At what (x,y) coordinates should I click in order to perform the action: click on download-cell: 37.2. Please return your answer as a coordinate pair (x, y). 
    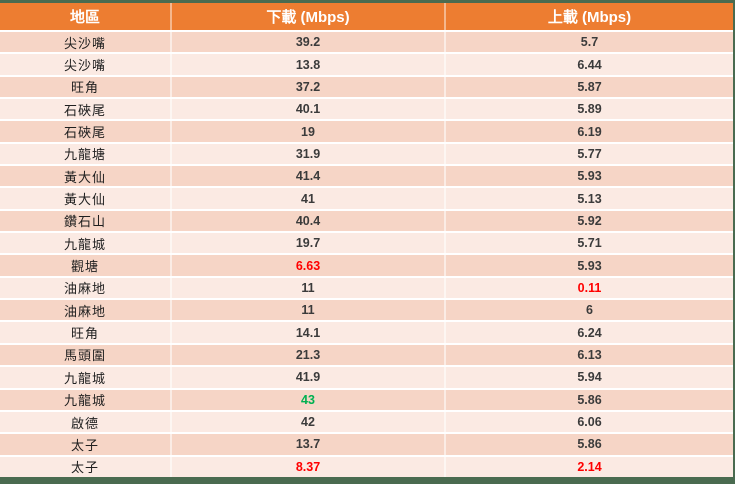
    Looking at the image, I should click on (307, 87).